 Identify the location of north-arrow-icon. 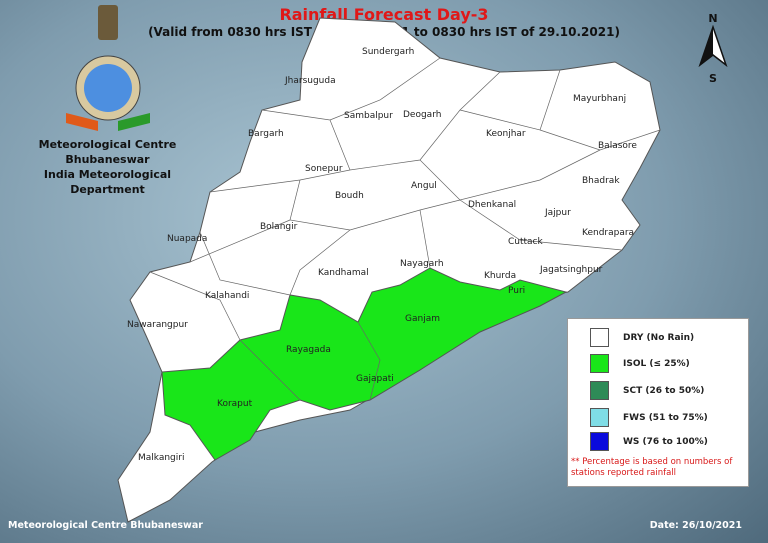
(713, 46).